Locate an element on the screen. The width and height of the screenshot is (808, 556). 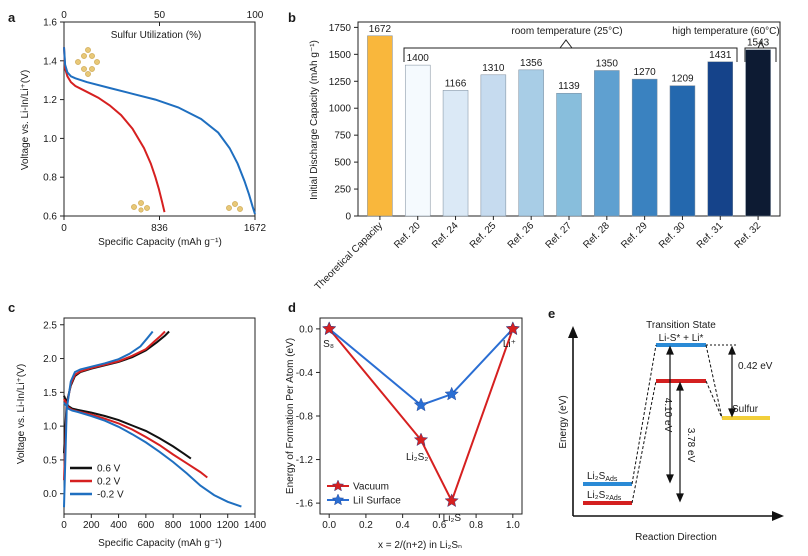
b-ytick-label: 1000 is located at coordinates (340, 109).